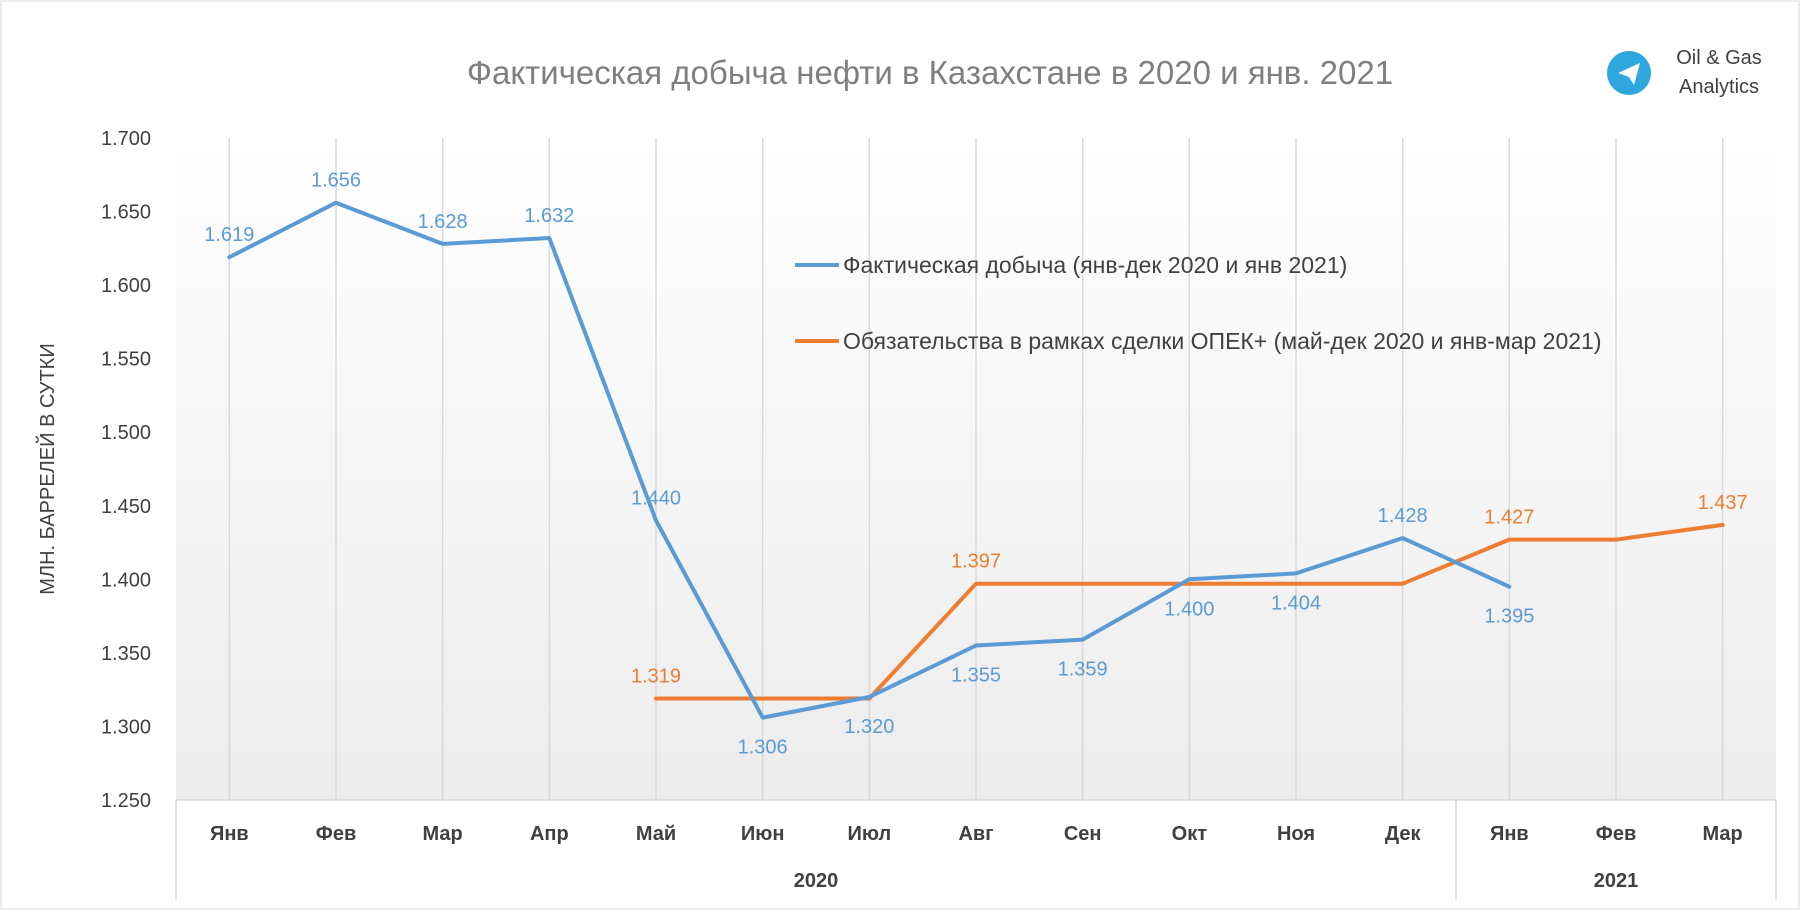 The image size is (1800, 910). What do you see at coordinates (126, 286) in the screenshot?
I see `y-tick-label: 1.600` at bounding box center [126, 286].